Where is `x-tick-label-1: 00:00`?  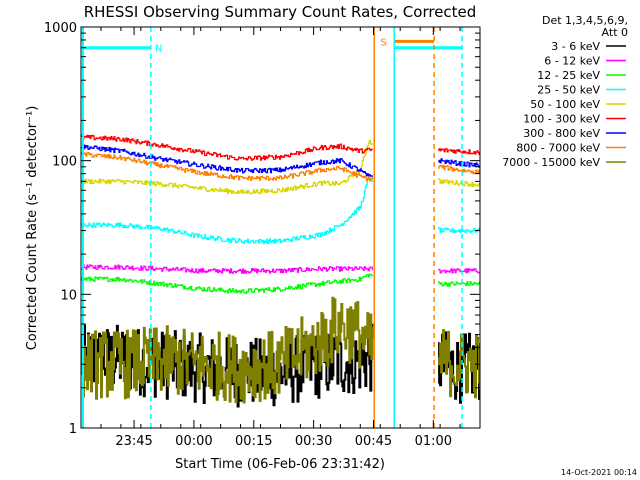 x-tick-label-1: 00:00 is located at coordinates (193, 441).